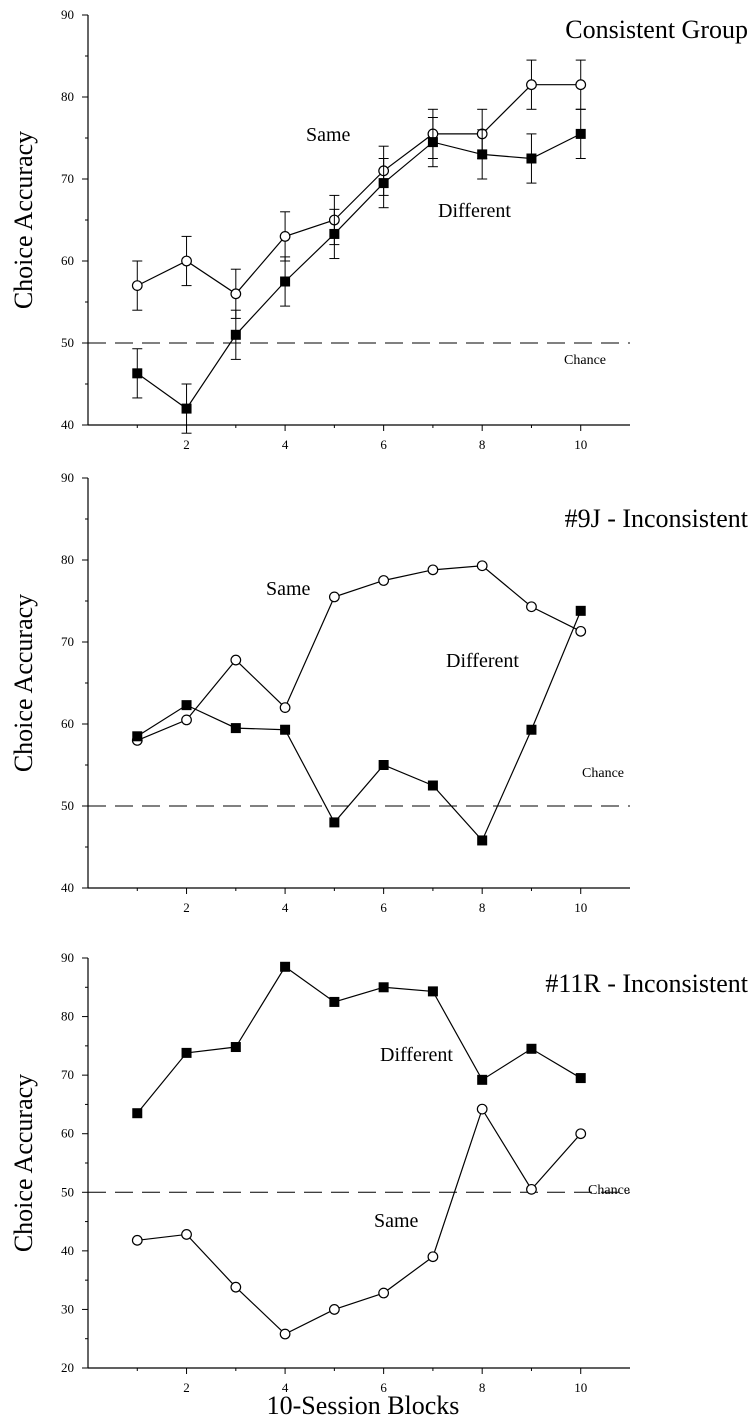 The height and width of the screenshot is (1424, 751). I want to click on y-tick-label: 30, so click(67, 1308).